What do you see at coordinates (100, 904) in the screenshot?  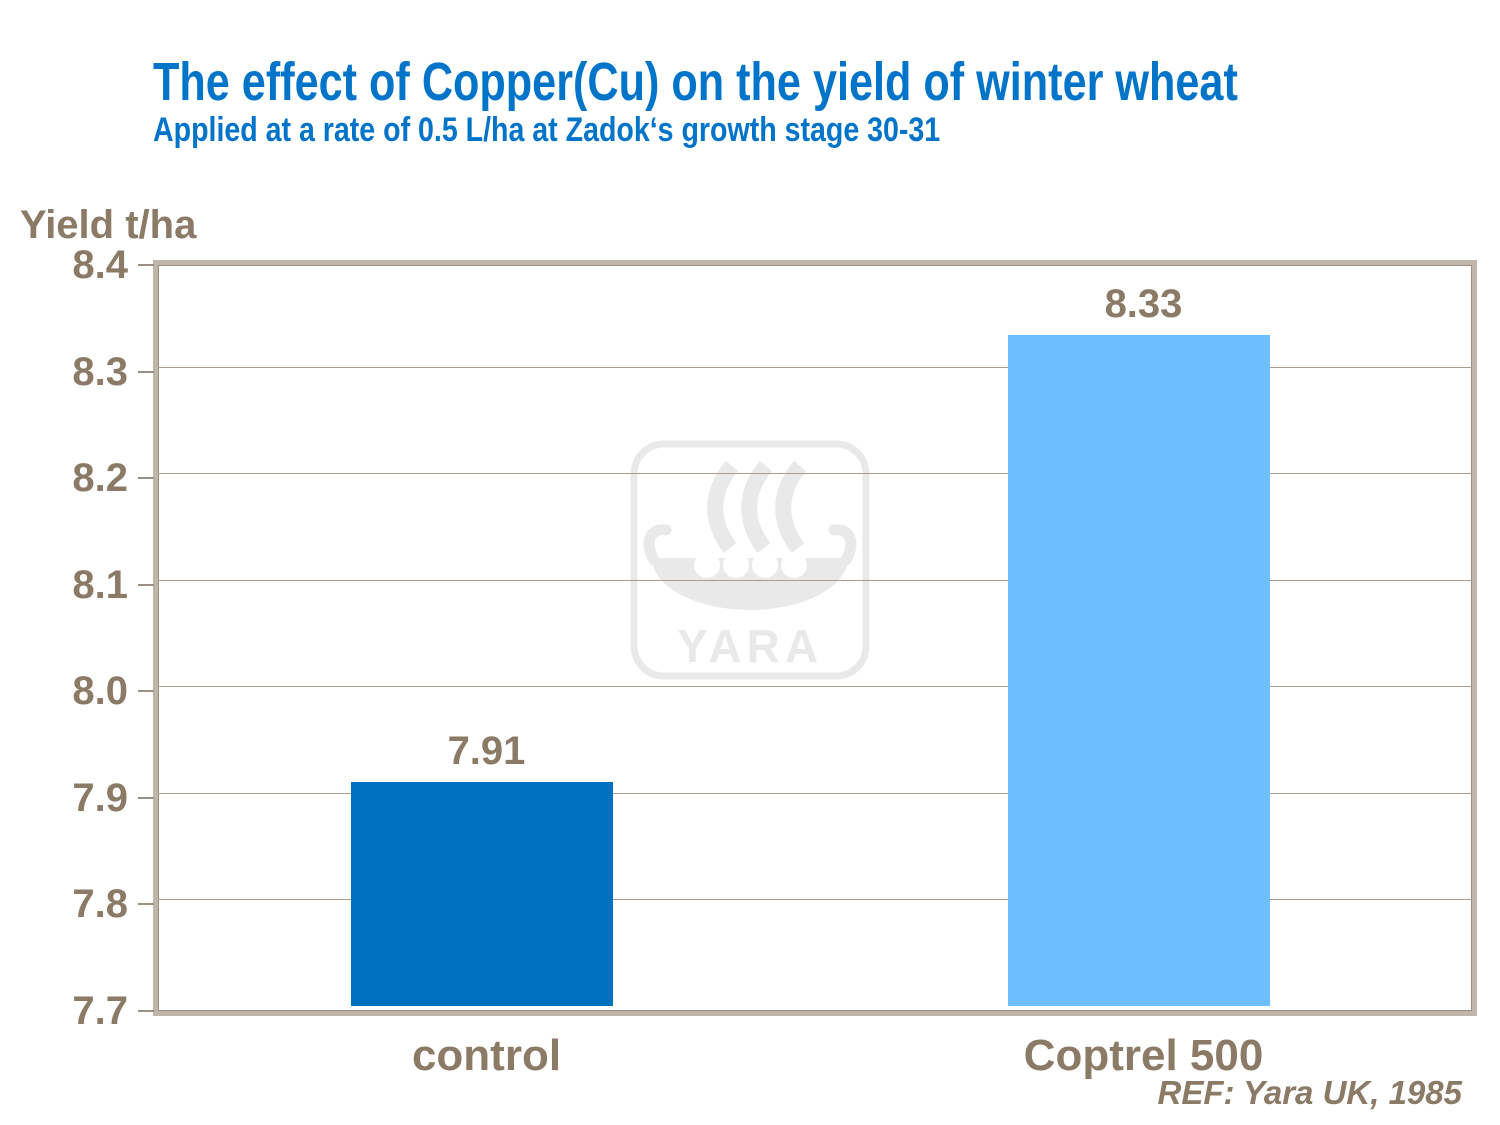 I see `y-tick-label: 7.8` at bounding box center [100, 904].